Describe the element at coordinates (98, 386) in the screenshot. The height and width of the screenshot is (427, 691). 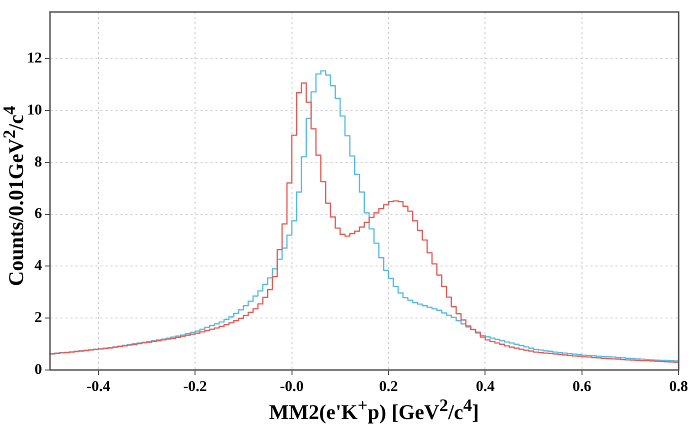
I see `x-tick-label: -0.4` at that location.